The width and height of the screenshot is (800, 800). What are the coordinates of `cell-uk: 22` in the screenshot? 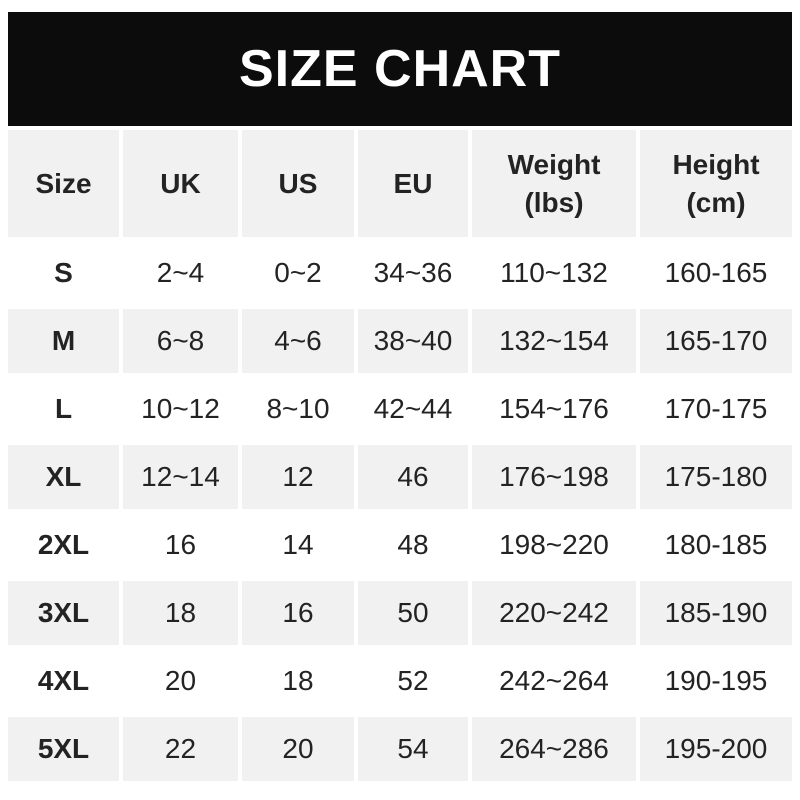 It's located at (180, 749).